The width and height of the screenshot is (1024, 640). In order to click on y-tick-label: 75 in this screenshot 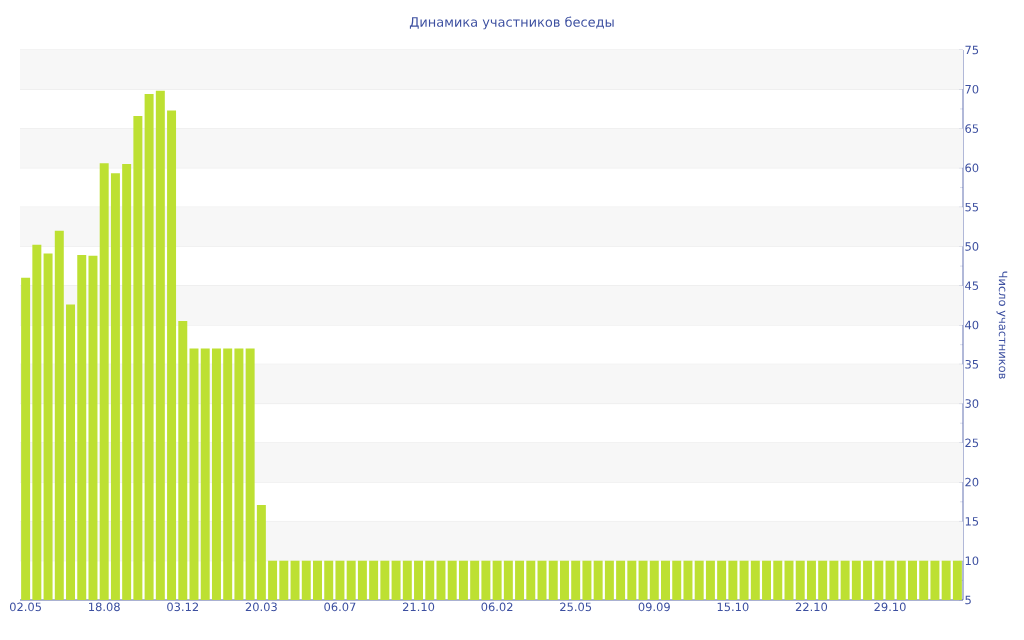, I will do `click(972, 50)`.